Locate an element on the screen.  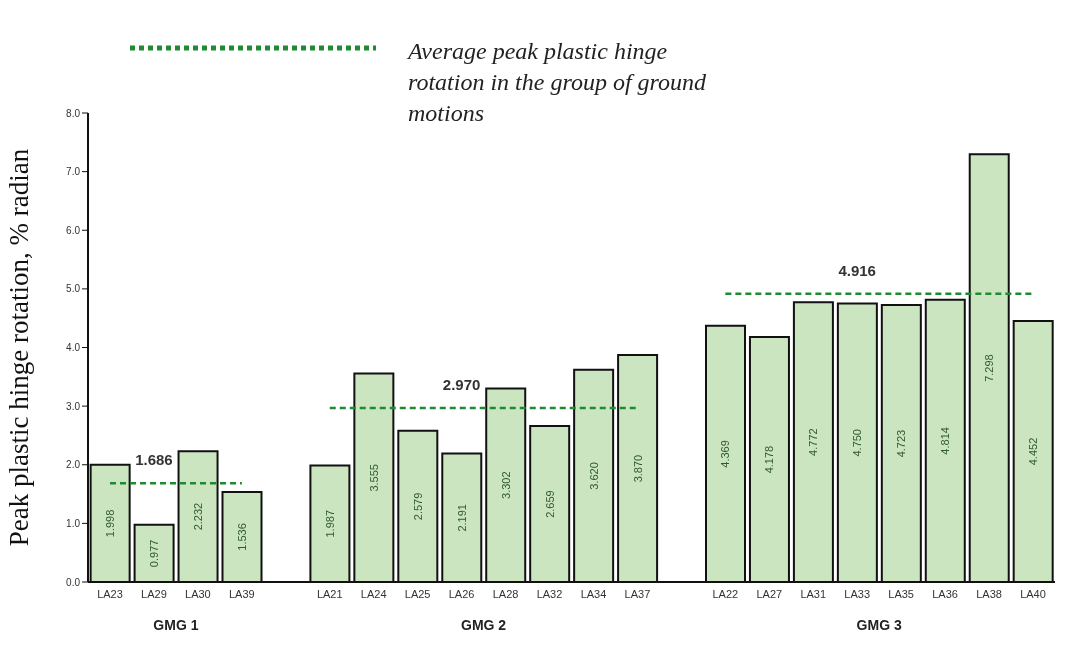
y-tick-label: 7.0 is located at coordinates (73, 172).